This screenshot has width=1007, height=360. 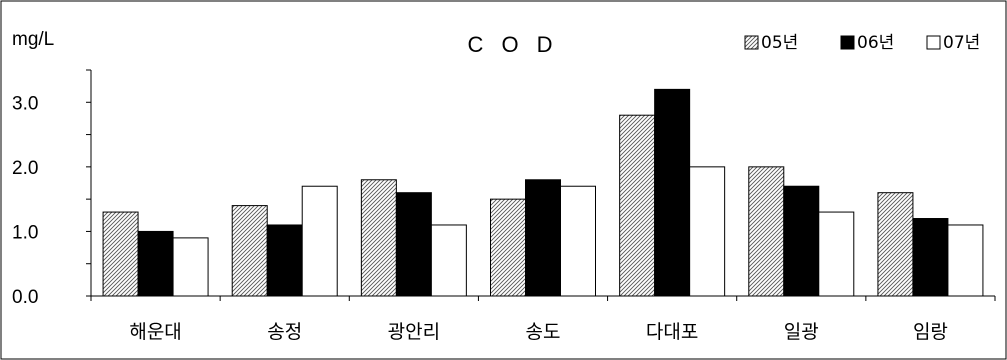 I want to click on x-category-label: 송도, so click(x=543, y=332).